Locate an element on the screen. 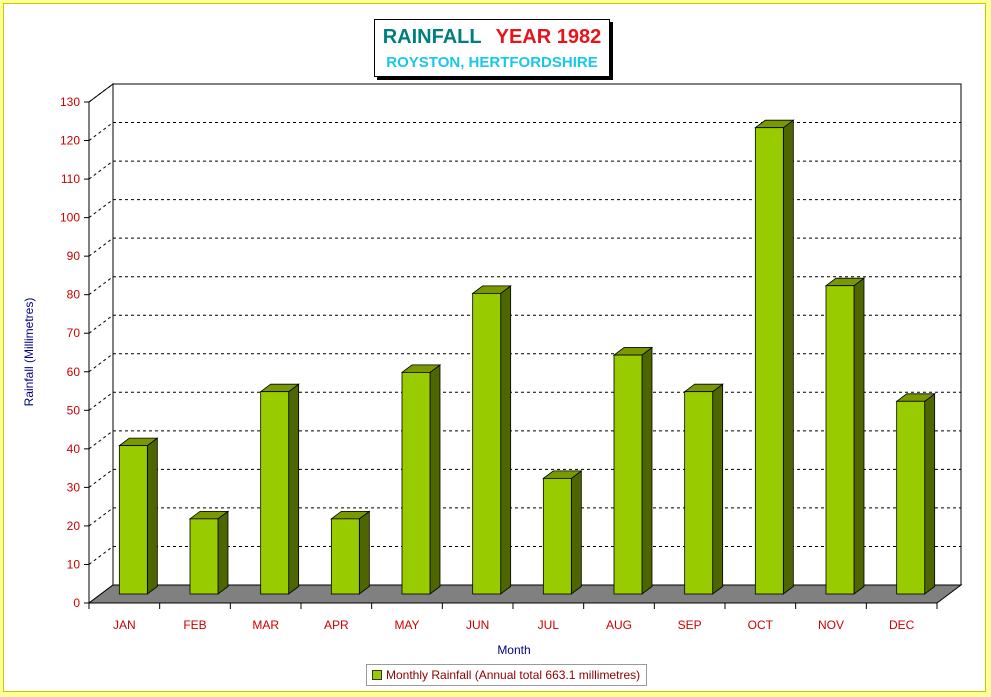  x-tick-label: SEP is located at coordinates (690, 625).